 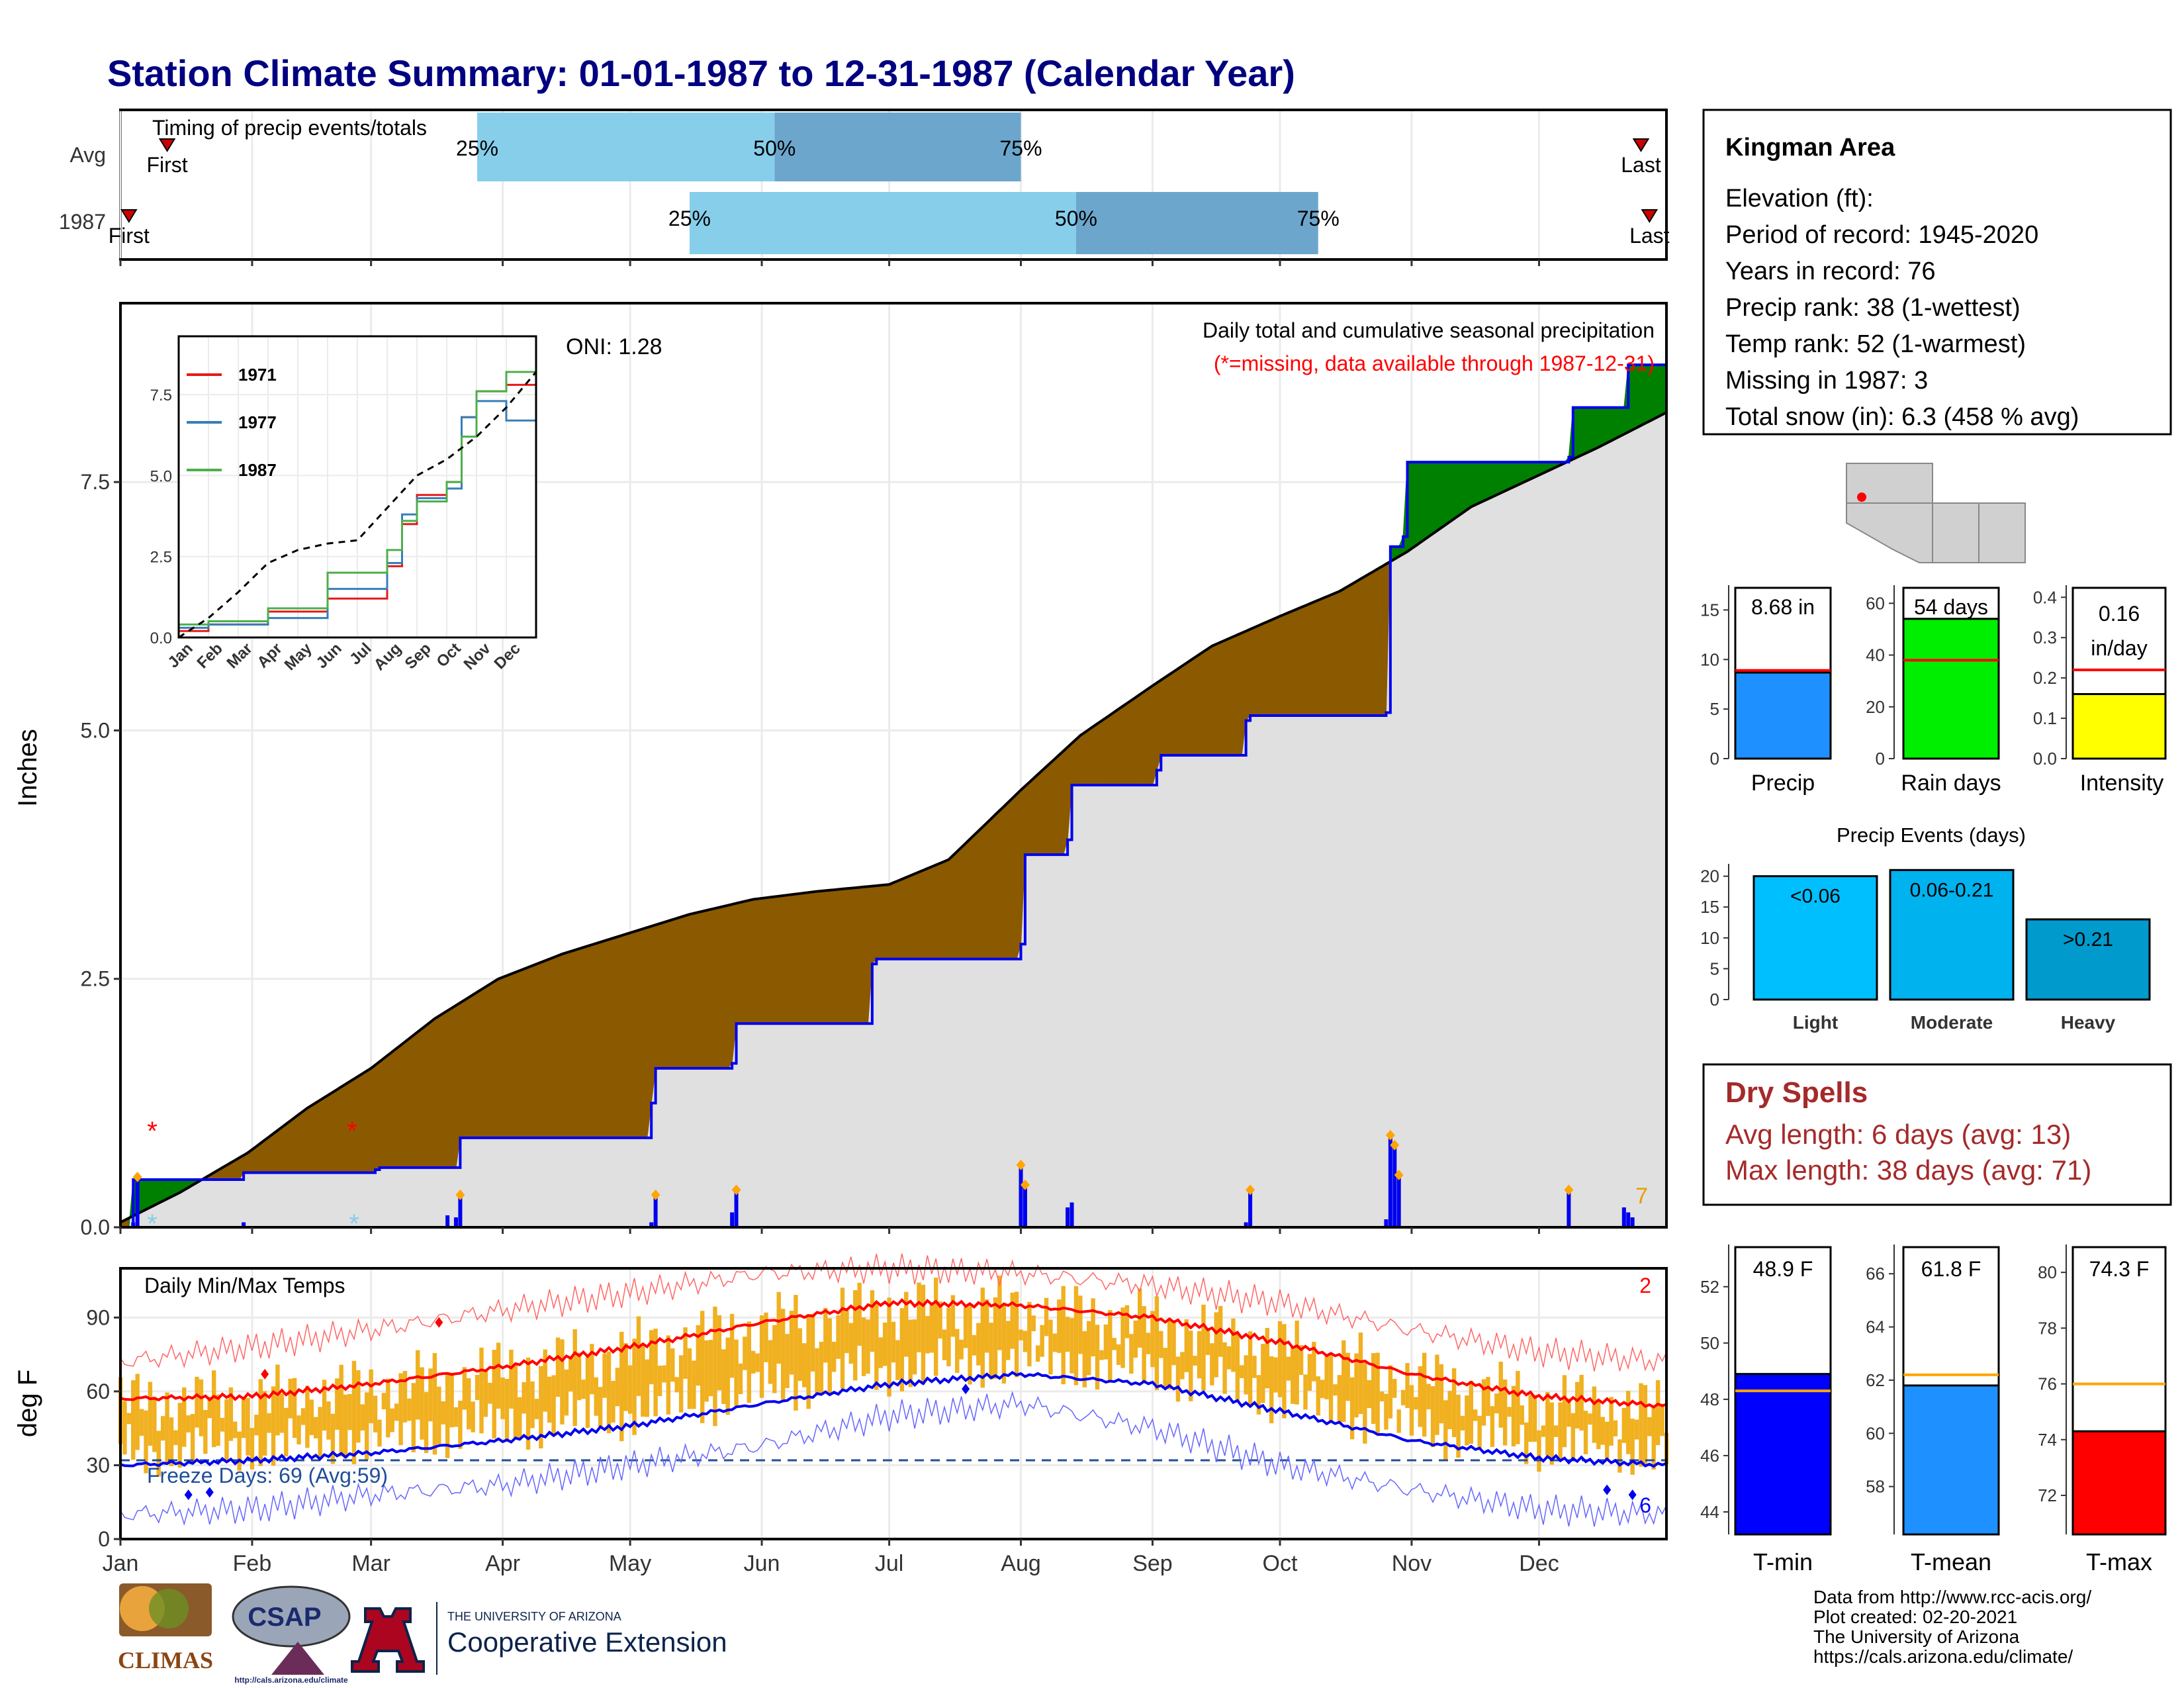 I want to click on missing-marker-1: *, so click(x=152, y=1131).